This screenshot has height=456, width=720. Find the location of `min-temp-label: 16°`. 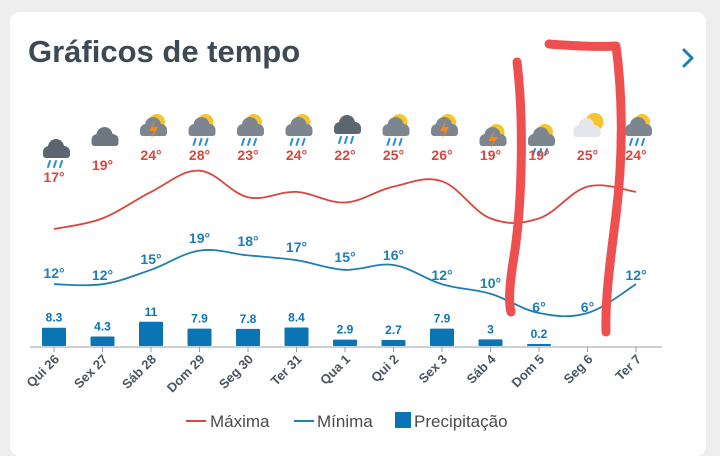

min-temp-label: 16° is located at coordinates (393, 255).